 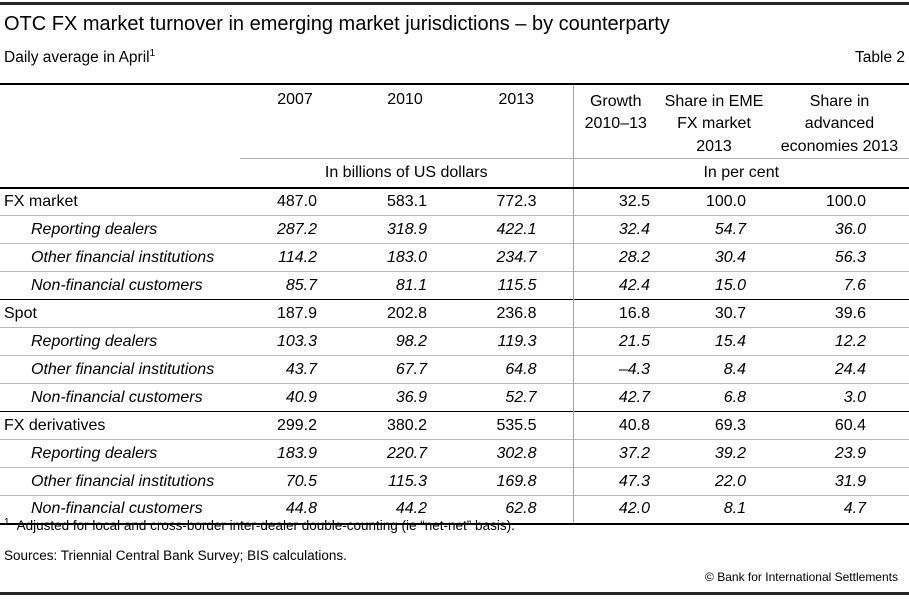 I want to click on cell-value: 43.7, so click(x=295, y=369).